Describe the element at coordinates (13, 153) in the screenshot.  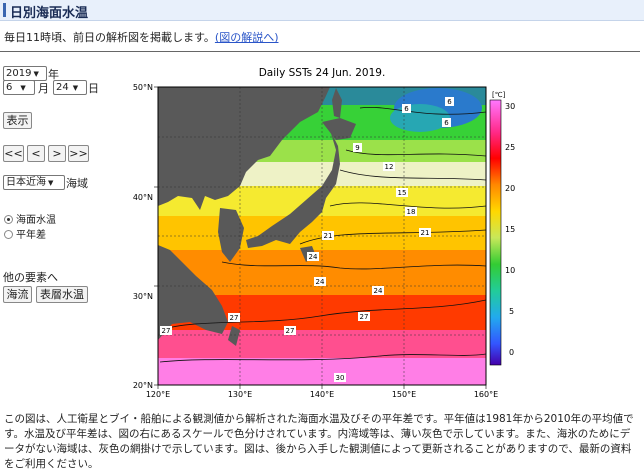
I see `first-button: <<` at that location.